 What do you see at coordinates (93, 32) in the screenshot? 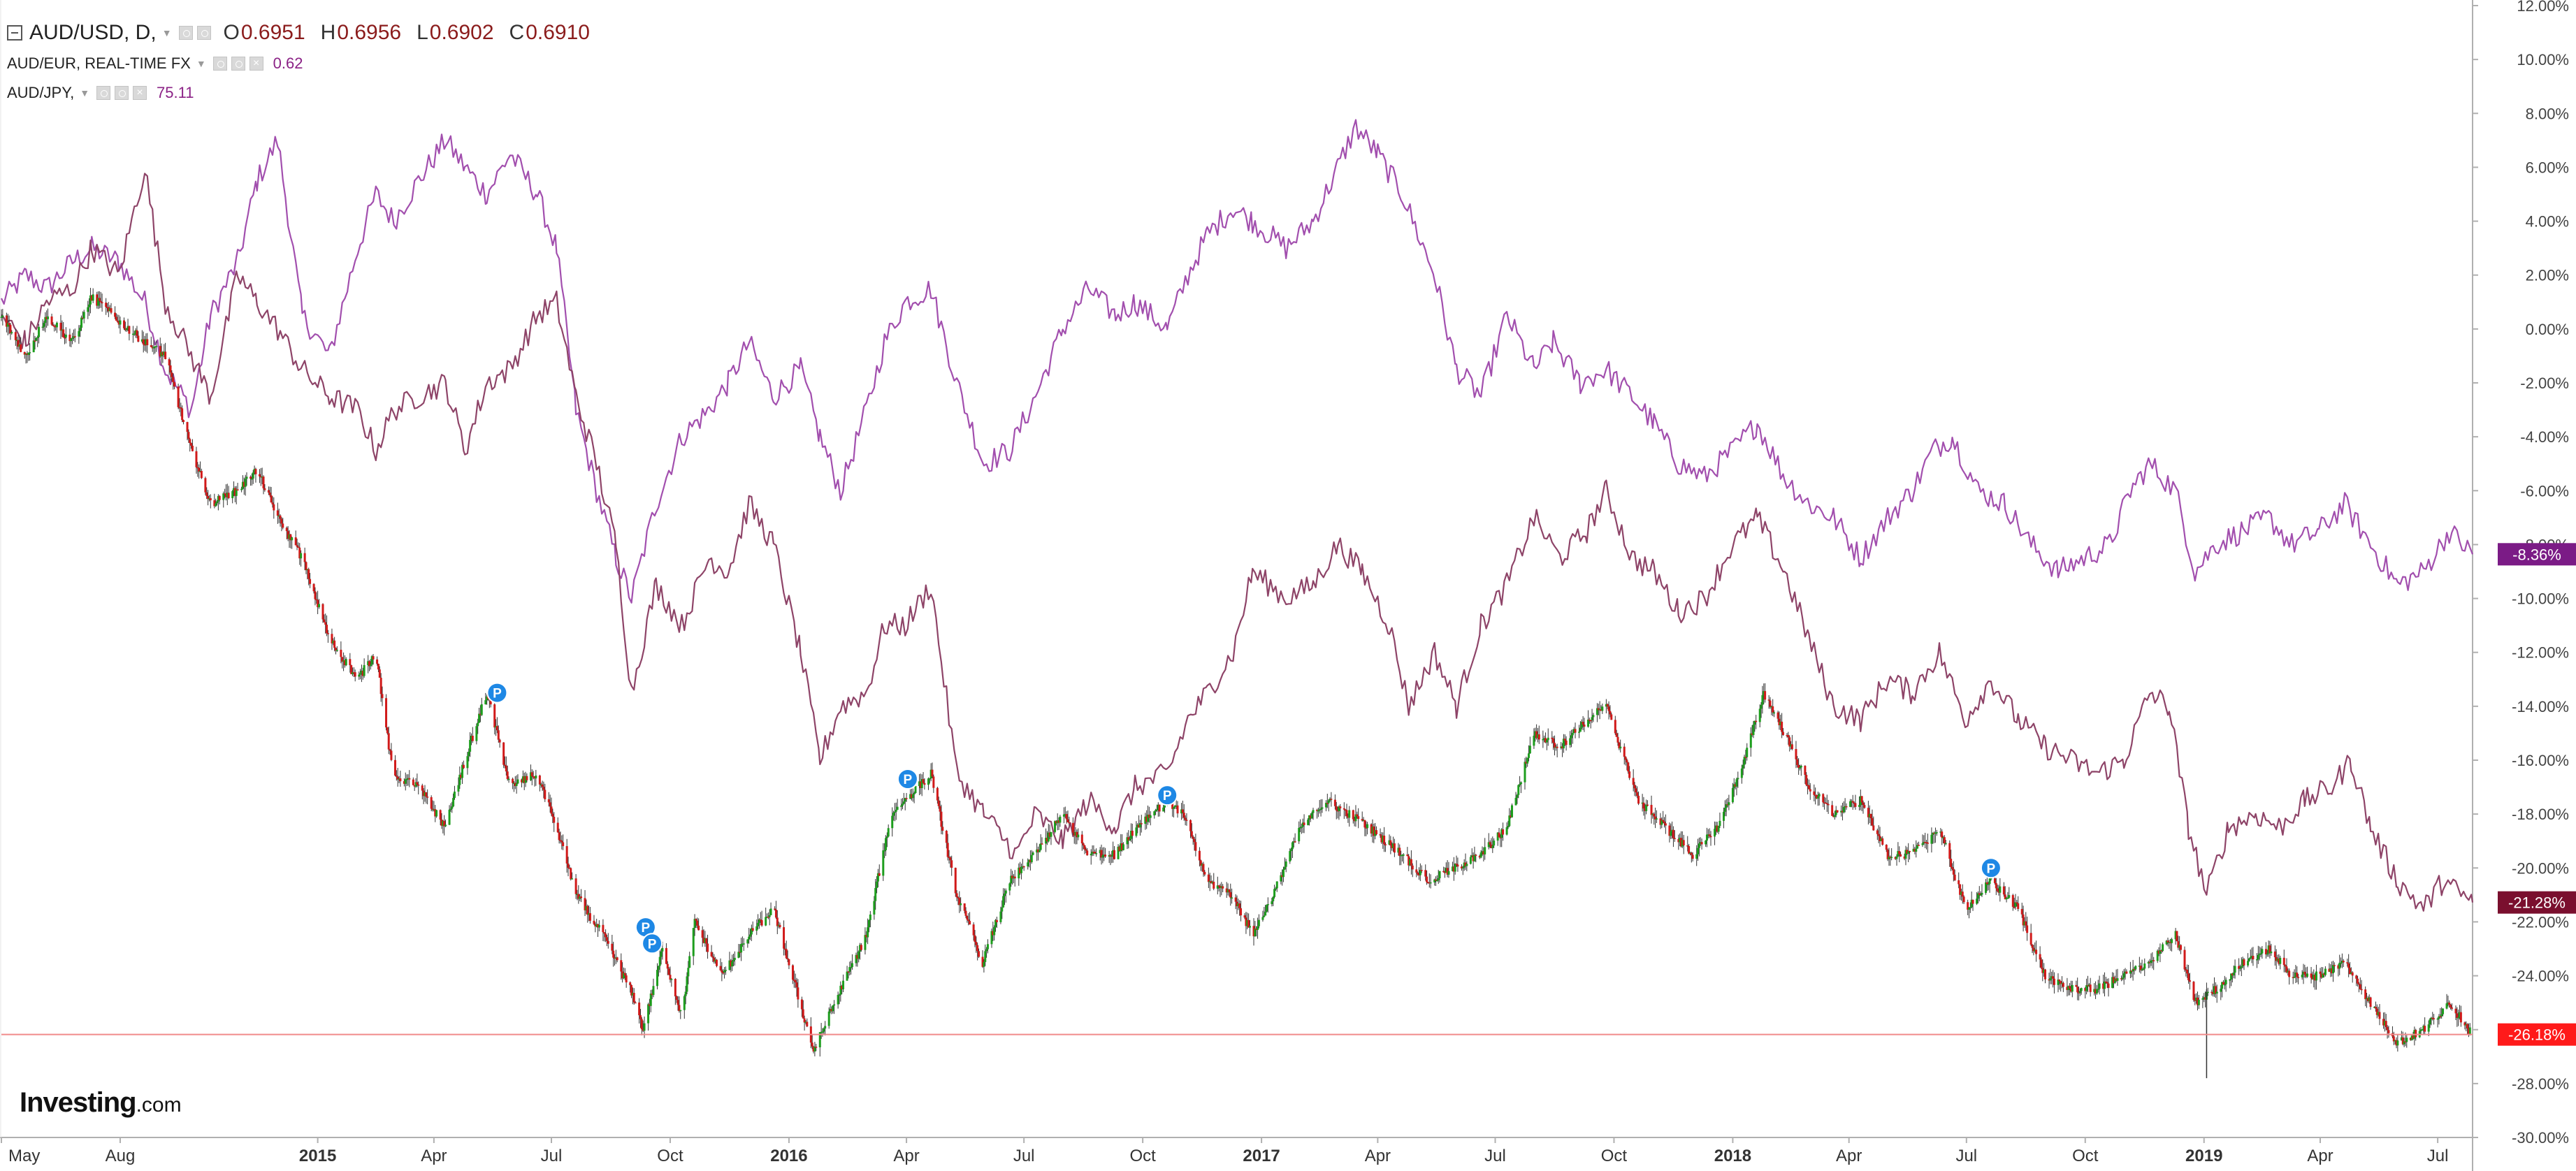
I see `legend-symbol-aud-usd: AUD/USD, D,` at bounding box center [93, 32].